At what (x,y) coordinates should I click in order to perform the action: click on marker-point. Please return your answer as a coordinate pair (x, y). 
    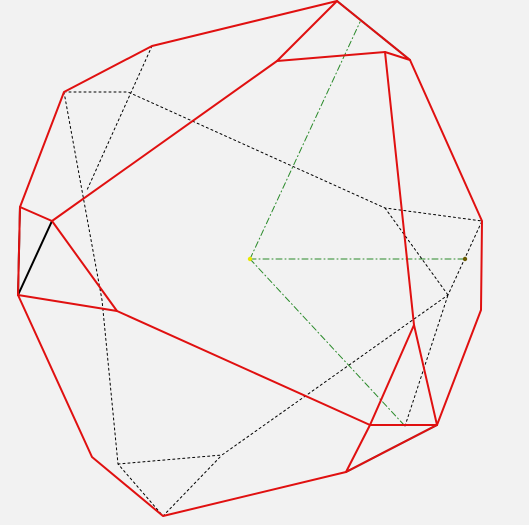
    Looking at the image, I should click on (465, 259).